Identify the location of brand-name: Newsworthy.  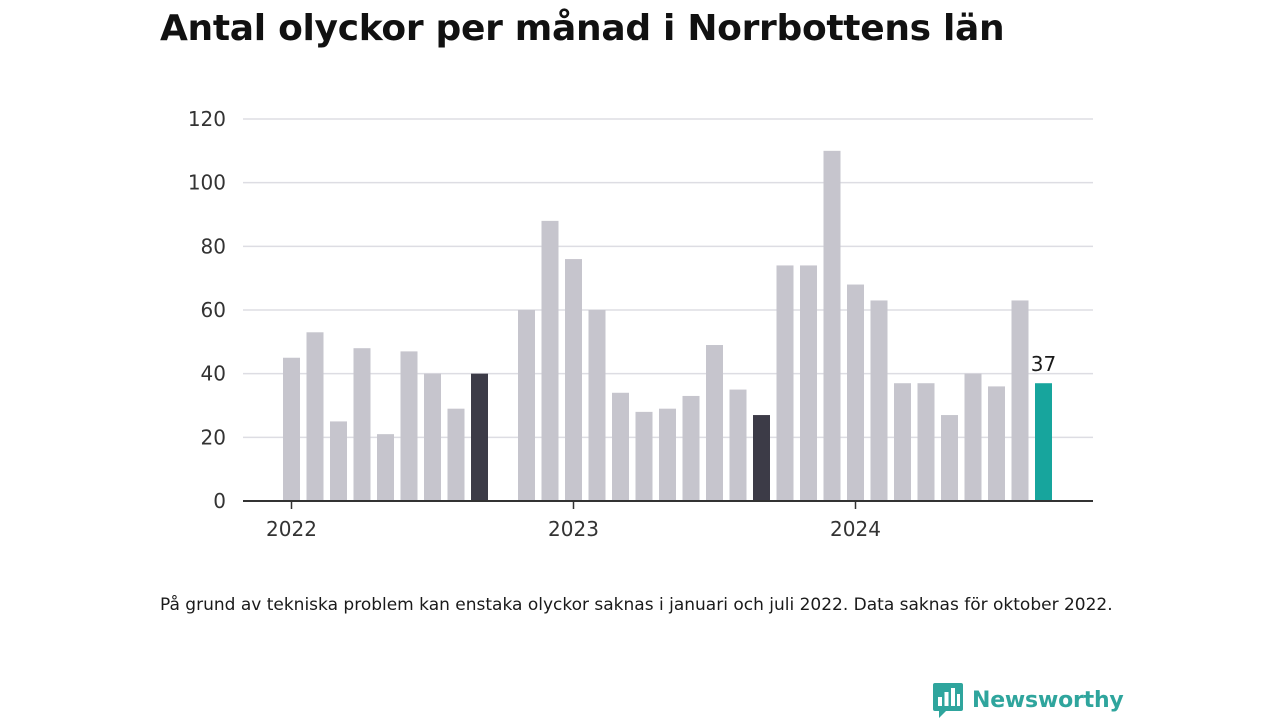
(1048, 700).